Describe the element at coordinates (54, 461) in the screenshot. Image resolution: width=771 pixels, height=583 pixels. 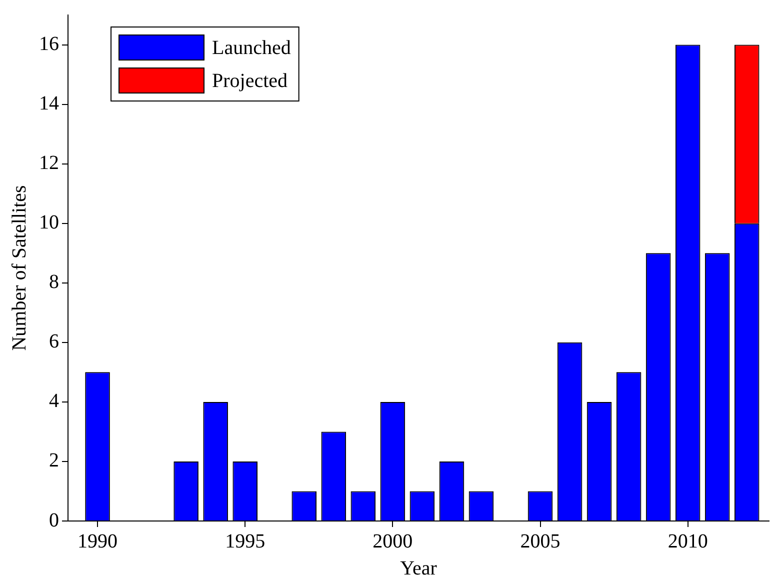
I see `y-tick-label: 2` at that location.